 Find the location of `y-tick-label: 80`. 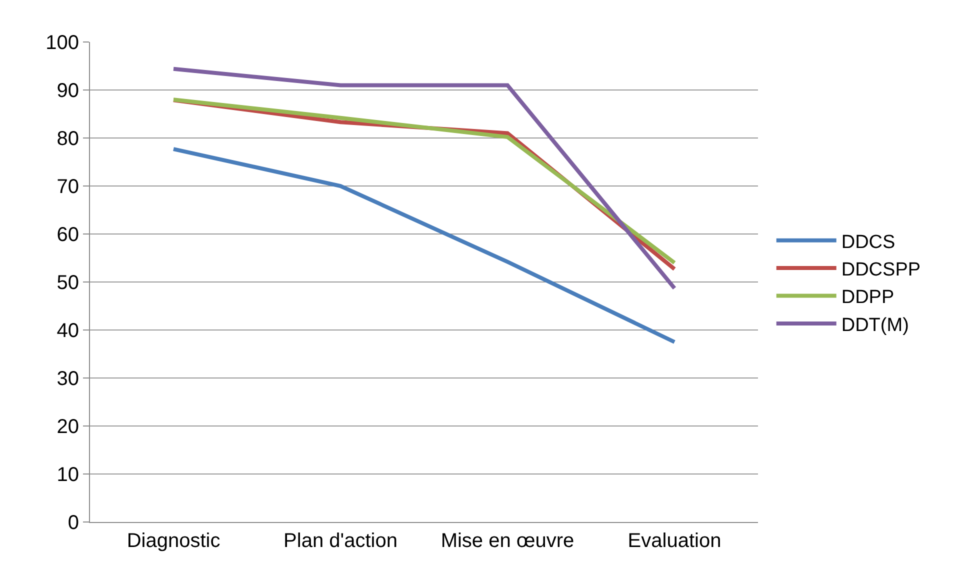

y-tick-label: 80 is located at coordinates (67, 139).